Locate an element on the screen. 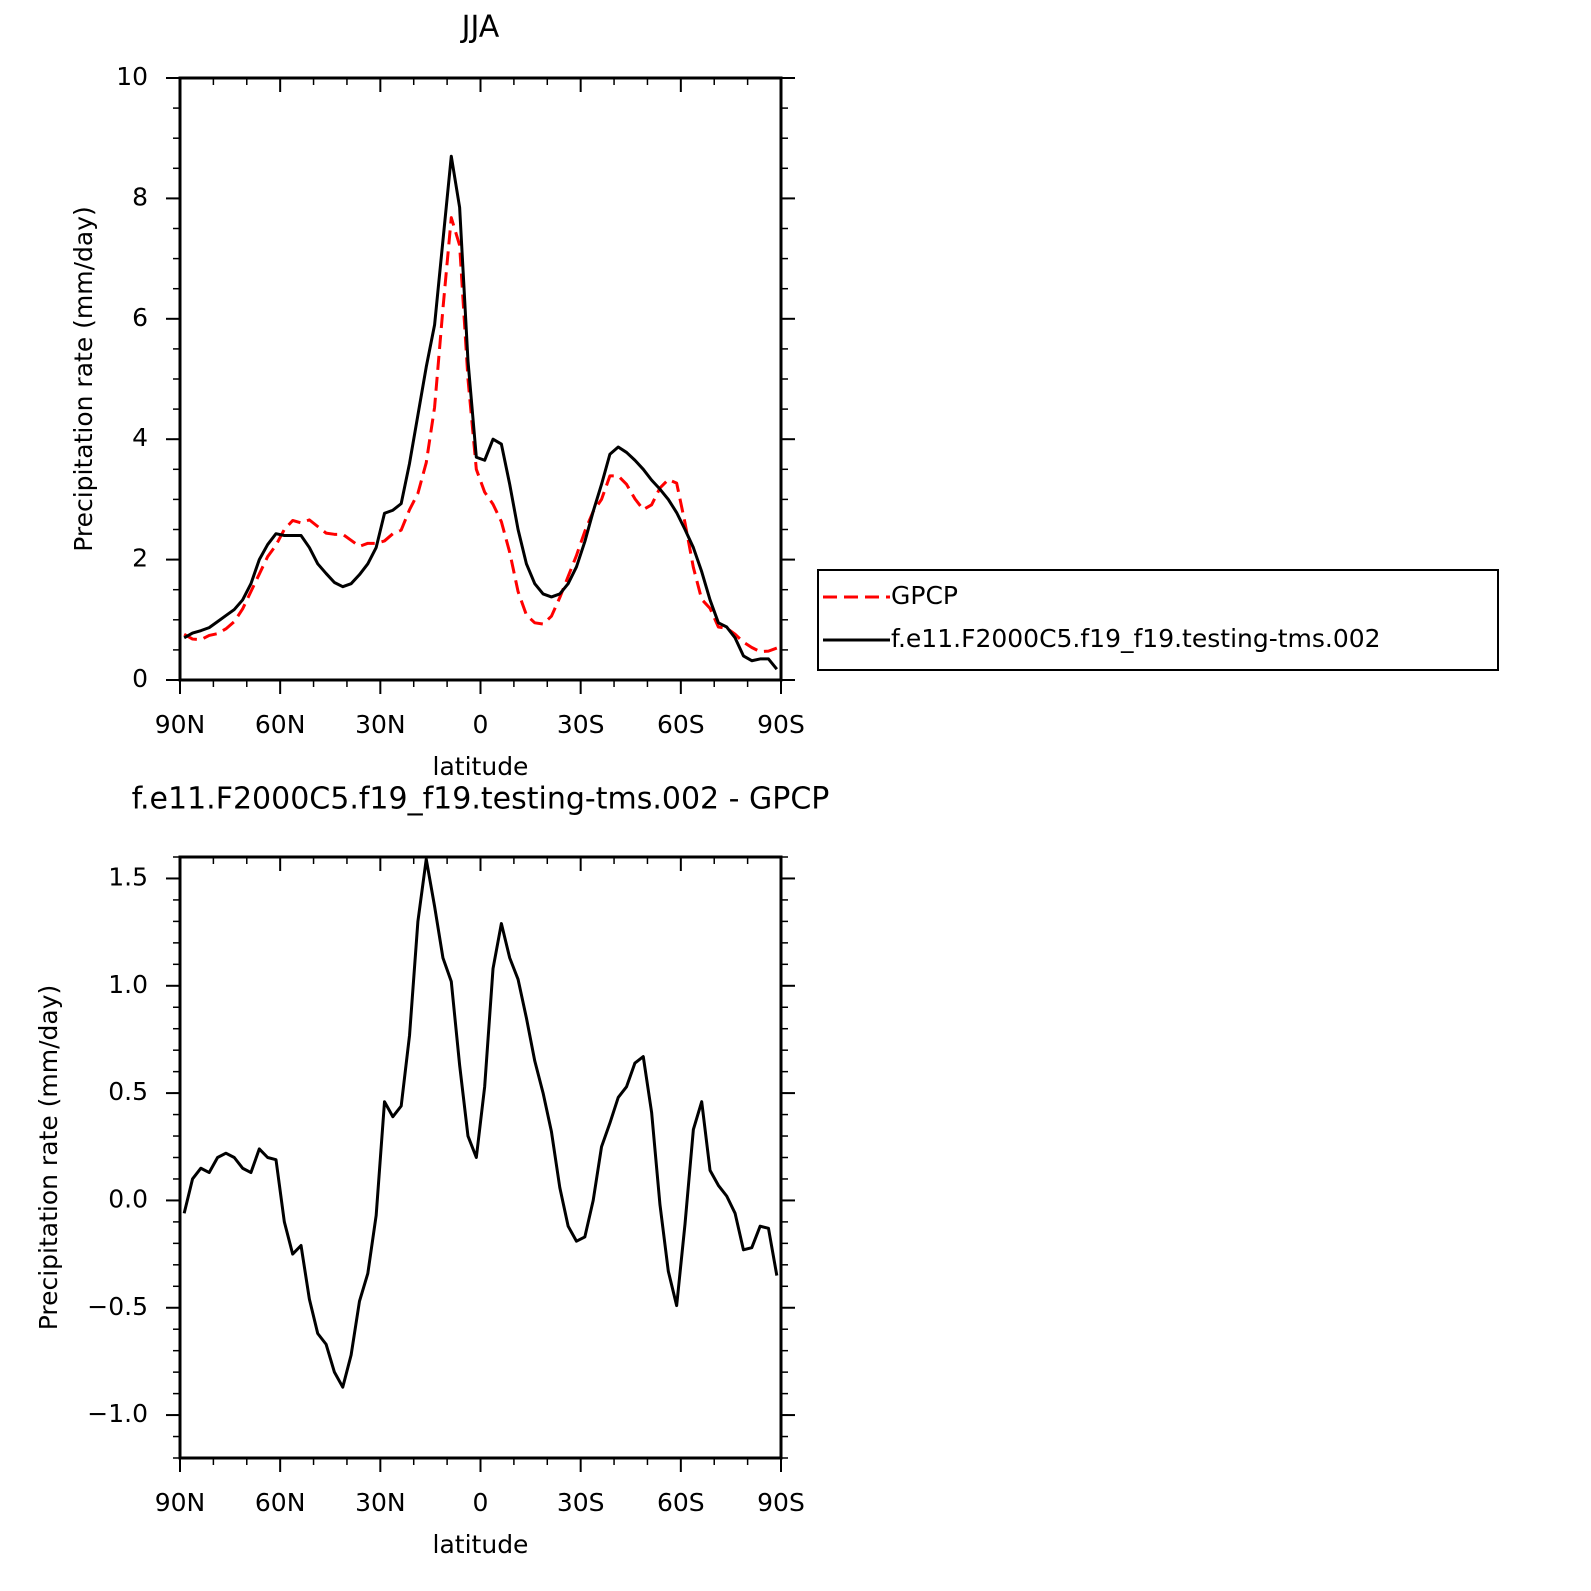 The width and height of the screenshot is (1591, 1591). y-tick-label: 10 is located at coordinates (132, 76).